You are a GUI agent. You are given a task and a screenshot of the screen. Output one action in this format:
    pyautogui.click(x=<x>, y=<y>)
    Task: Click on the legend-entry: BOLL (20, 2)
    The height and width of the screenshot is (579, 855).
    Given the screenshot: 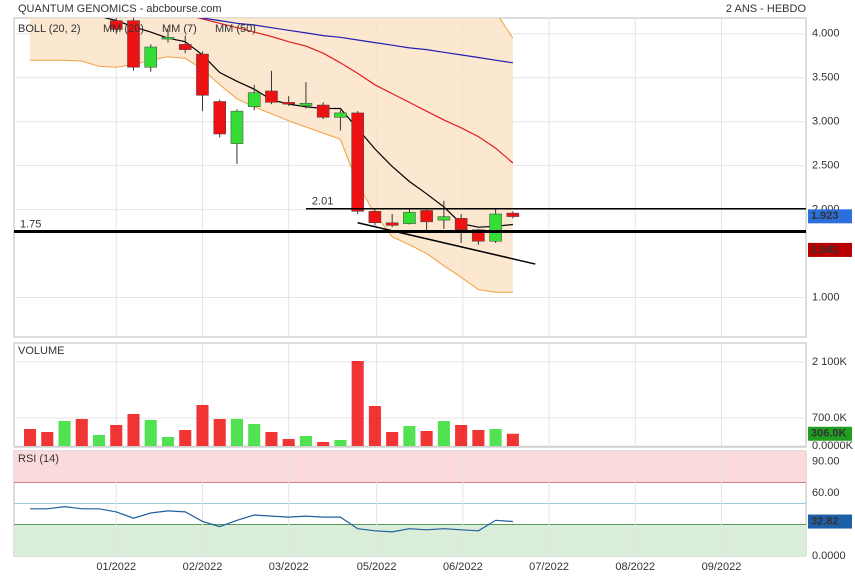 What is the action you would take?
    pyautogui.click(x=49, y=29)
    